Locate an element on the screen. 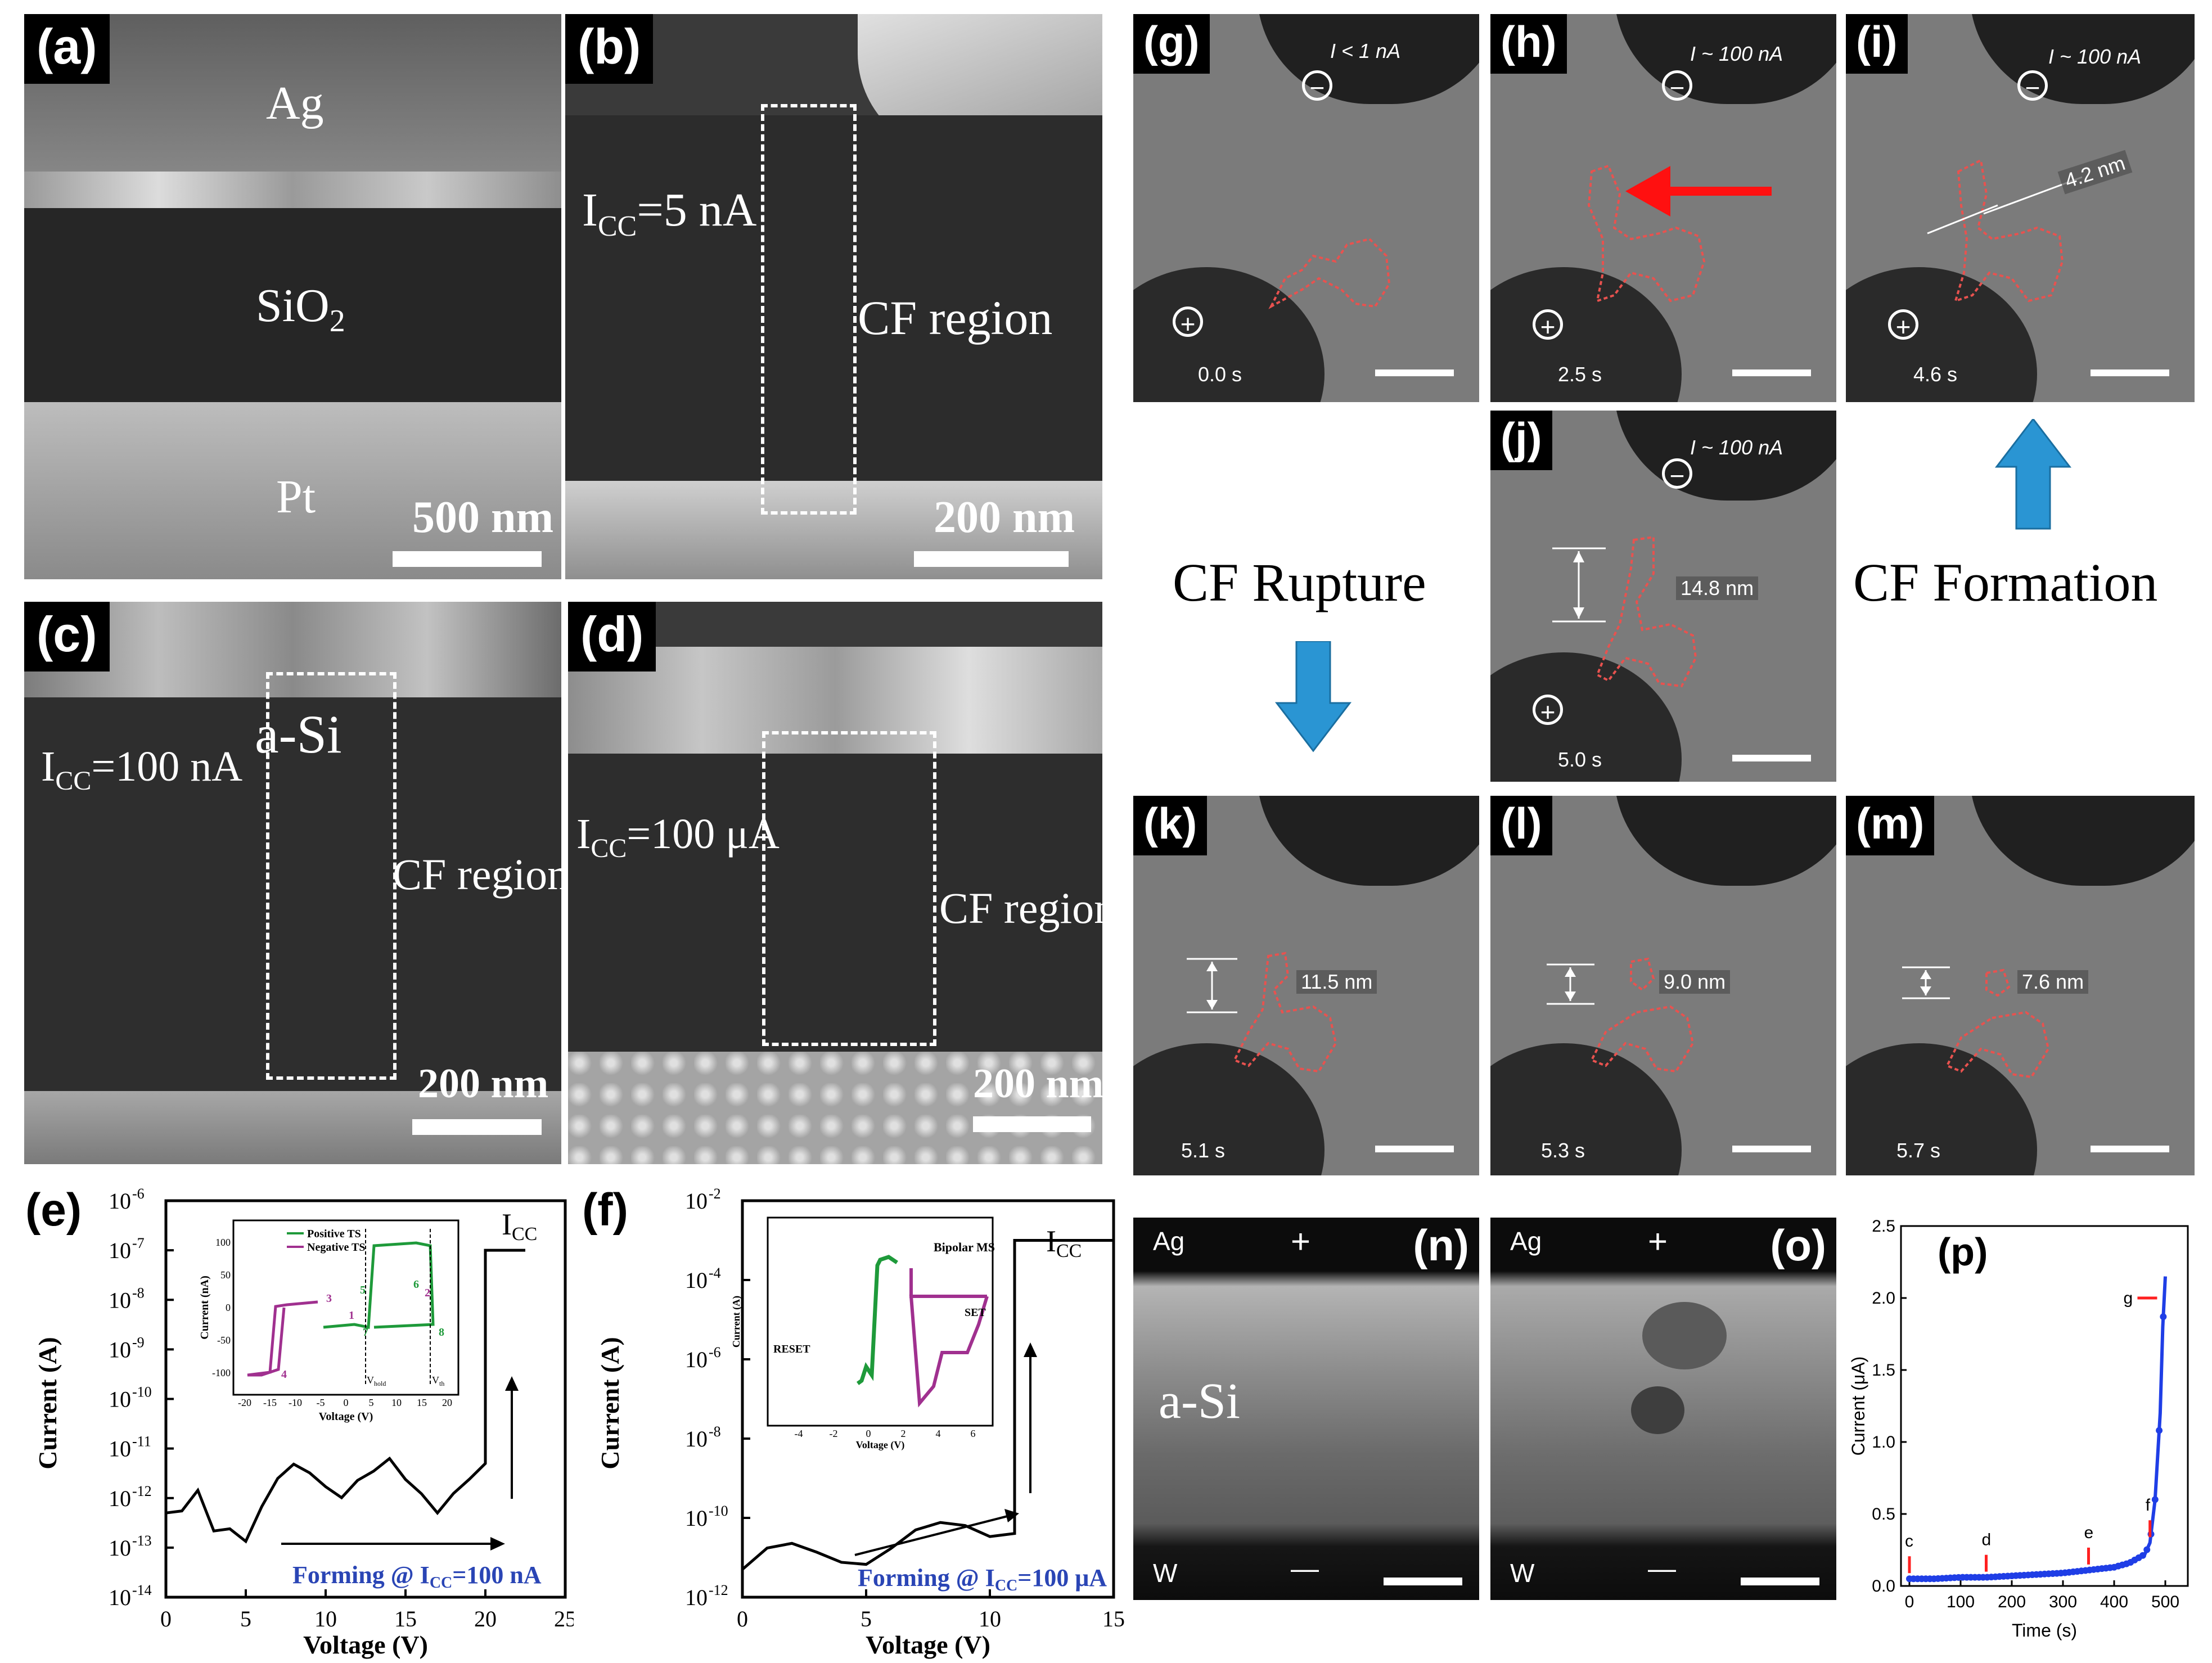  current-label: I < 1 nA is located at coordinates (1365, 51).